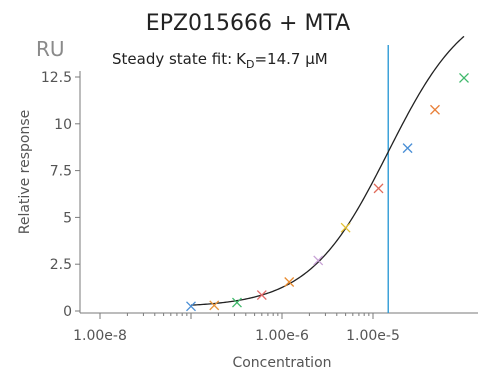  What do you see at coordinates (281, 363) in the screenshot?
I see `x-axis-label: Concentration` at bounding box center [281, 363].